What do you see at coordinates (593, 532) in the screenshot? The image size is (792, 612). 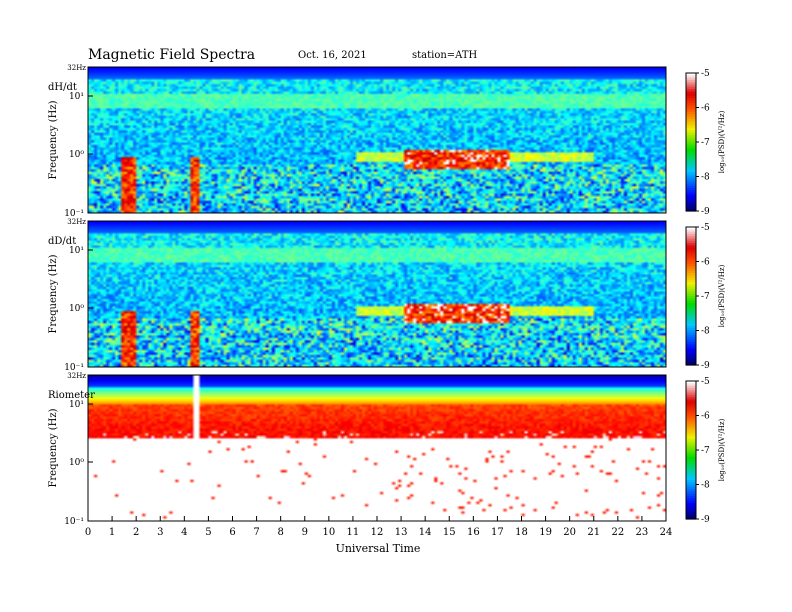 I see `x-tick-label: 21` at bounding box center [593, 532].